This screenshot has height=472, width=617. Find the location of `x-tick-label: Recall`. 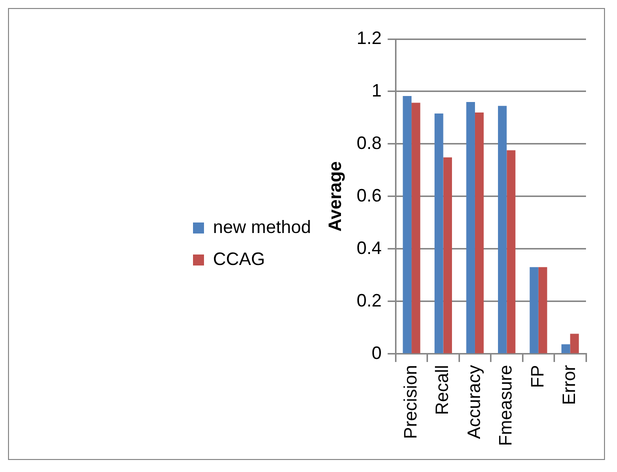

x-tick-label: Recall is located at coordinates (442, 390).